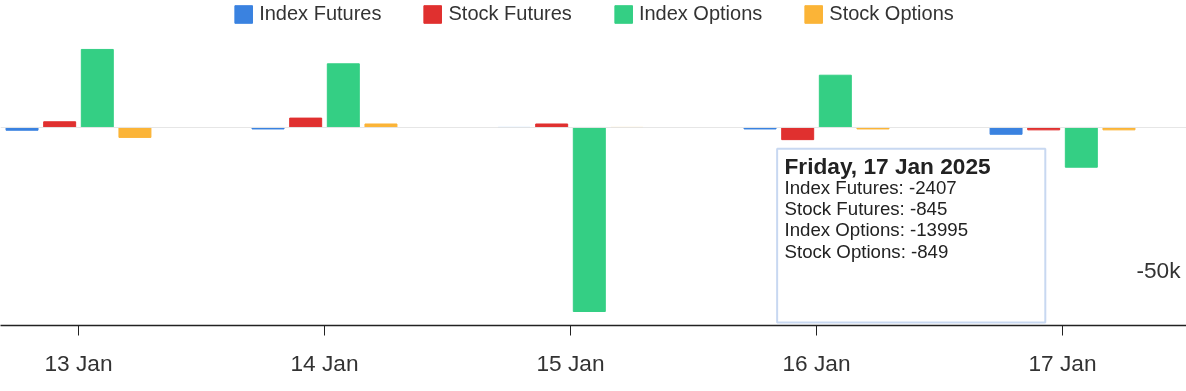 This screenshot has height=391, width=1186. Describe the element at coordinates (700, 13) in the screenshot. I see `legend-label: Index Options` at that location.